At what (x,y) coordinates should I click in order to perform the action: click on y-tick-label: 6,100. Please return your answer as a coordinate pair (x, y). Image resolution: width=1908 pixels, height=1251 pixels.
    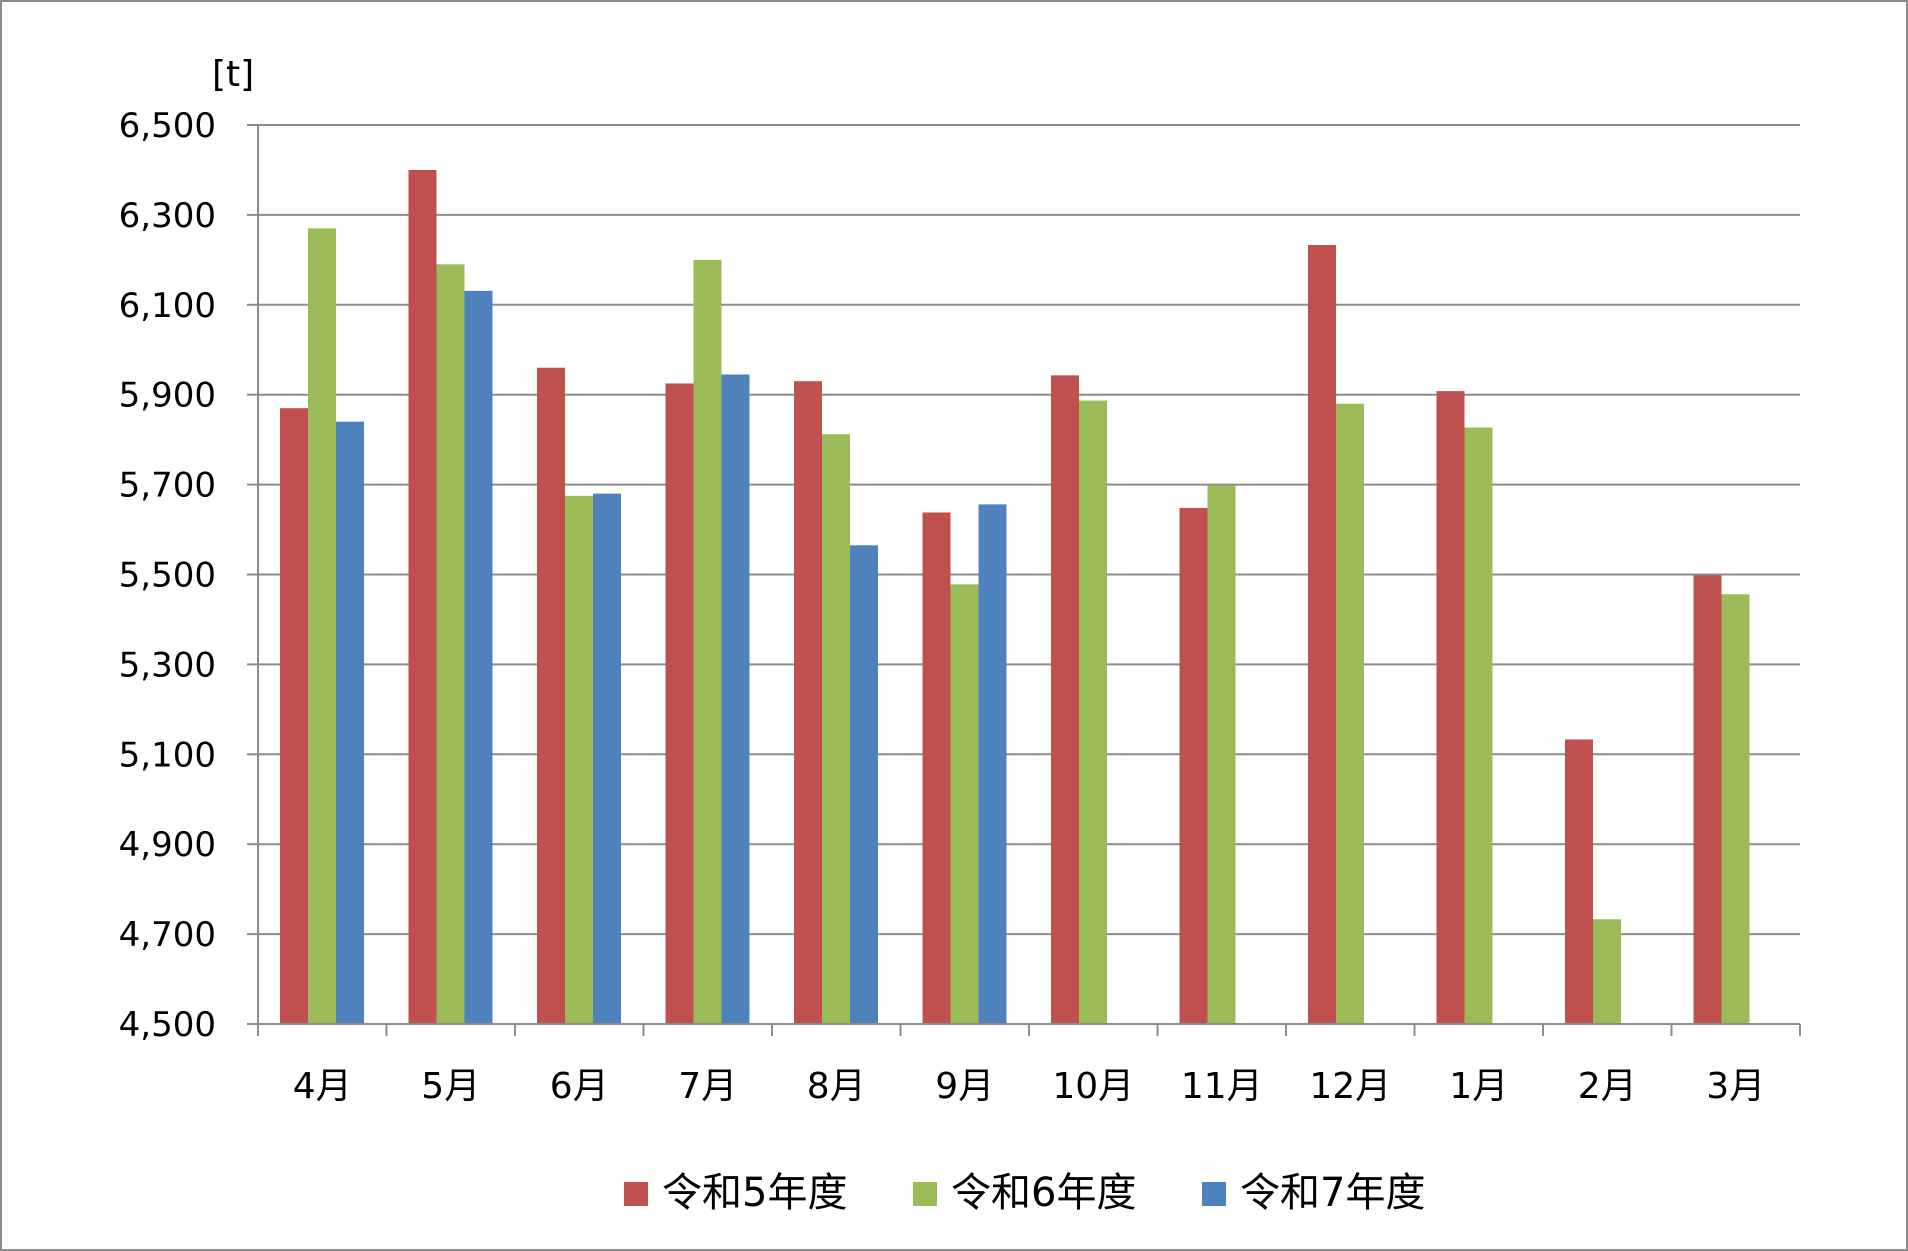
    Looking at the image, I should click on (167, 306).